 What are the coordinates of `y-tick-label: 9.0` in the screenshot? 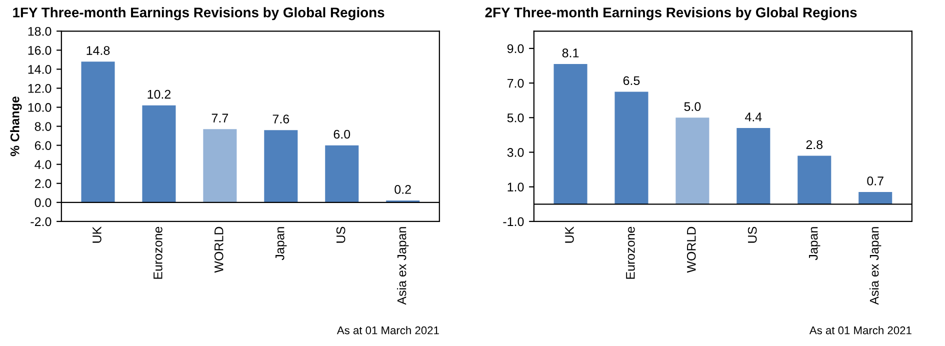 It's located at (515, 49).